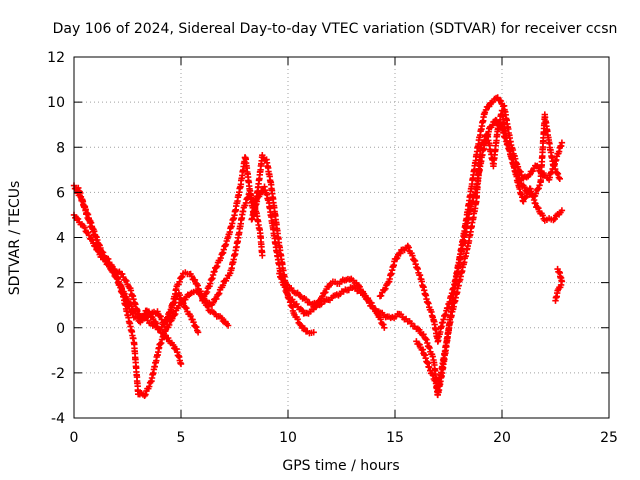 Image resolution: width=640 pixels, height=480 pixels. What do you see at coordinates (58, 419) in the screenshot?
I see `y-tick-label: -4` at bounding box center [58, 419].